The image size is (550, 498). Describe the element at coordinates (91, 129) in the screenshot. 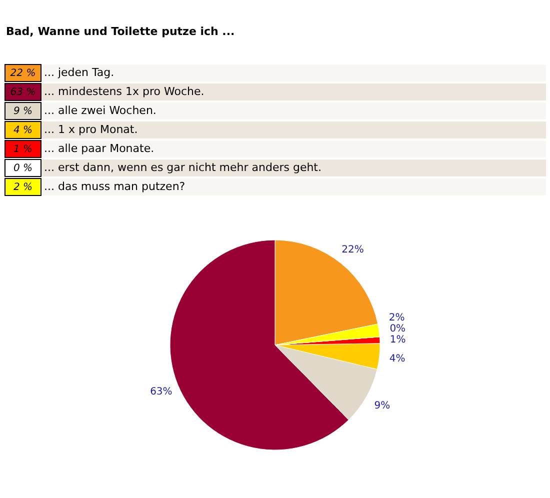

I see `legend-label: ... 1 x pro Monat.` at that location.